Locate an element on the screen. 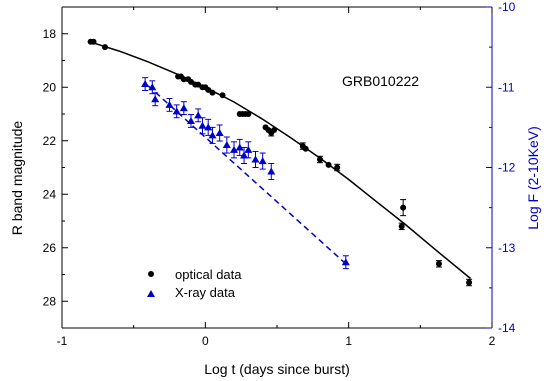  y-right-tick-label: -11 is located at coordinates (506, 87).